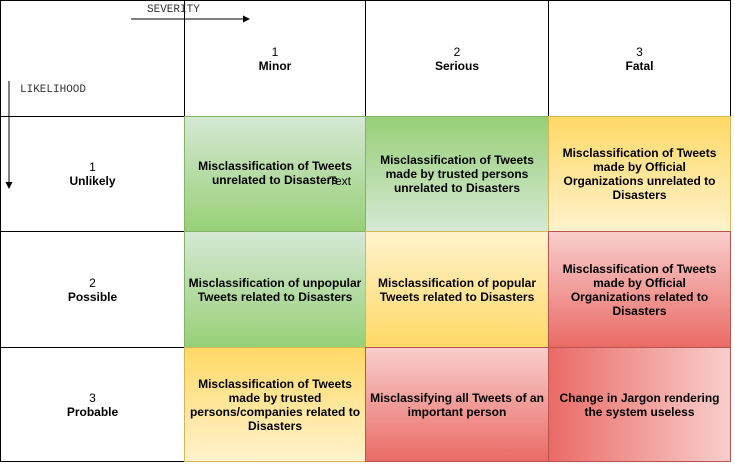 The height and width of the screenshot is (465, 735). I want to click on likelihood-header-possible: 2 Possible, so click(92, 289).